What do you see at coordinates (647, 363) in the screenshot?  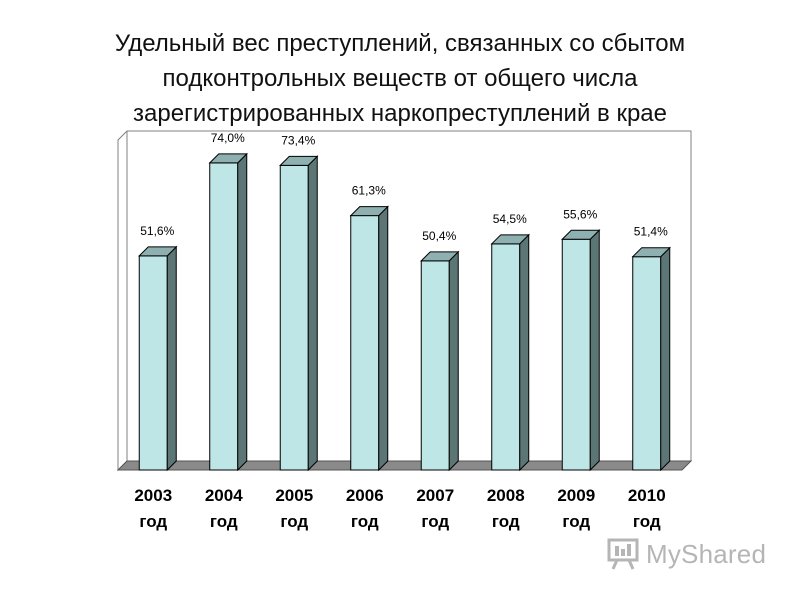 I see `bar-2010` at bounding box center [647, 363].